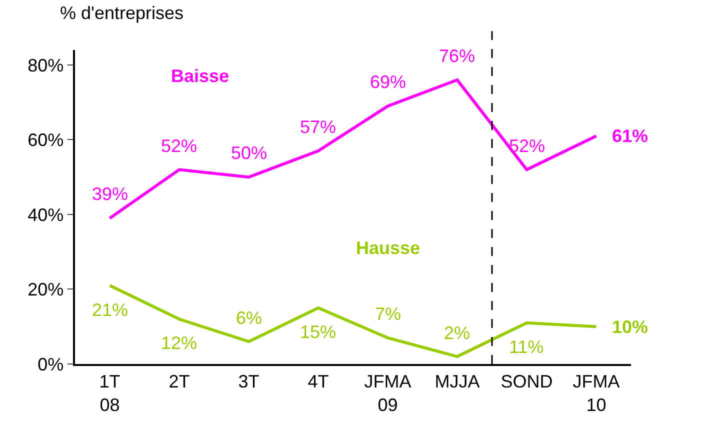 This screenshot has width=726, height=434. What do you see at coordinates (200, 76) in the screenshot?
I see `text: Baisse` at bounding box center [200, 76].